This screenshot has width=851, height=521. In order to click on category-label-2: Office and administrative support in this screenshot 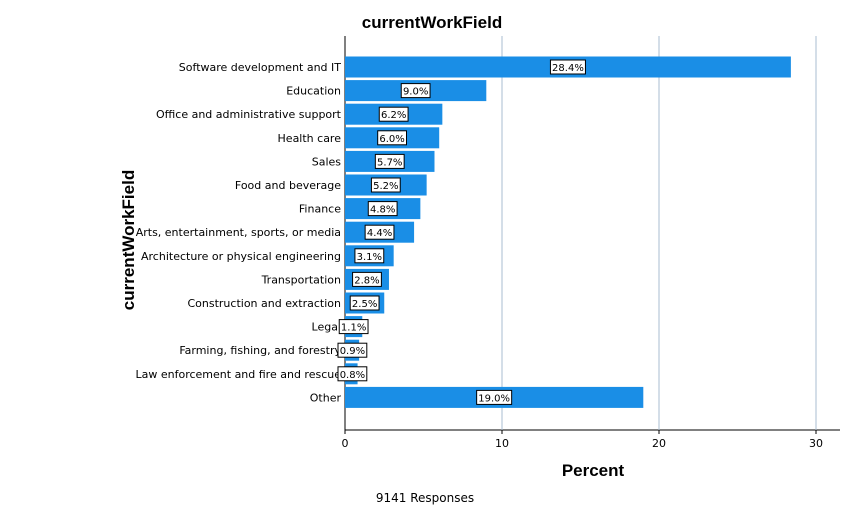, I will do `click(249, 114)`.